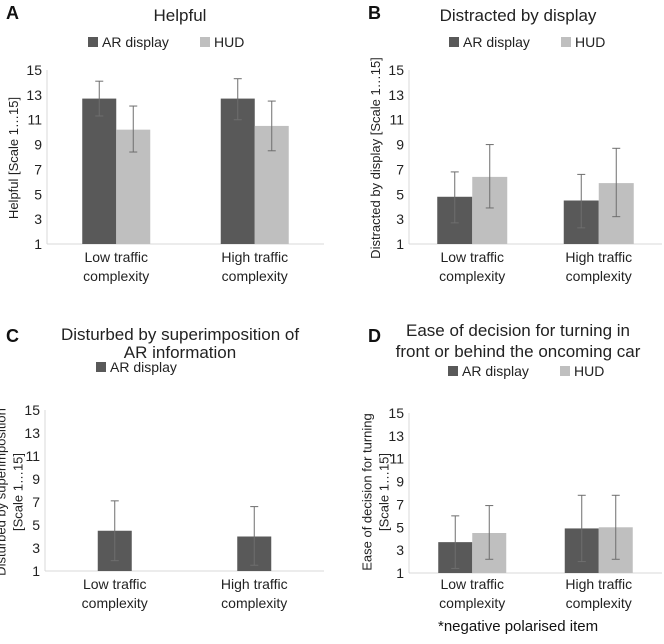 This screenshot has width=664, height=644. Describe the element at coordinates (34, 70) in the screenshot. I see `y-tick-label-a: 15` at that location.